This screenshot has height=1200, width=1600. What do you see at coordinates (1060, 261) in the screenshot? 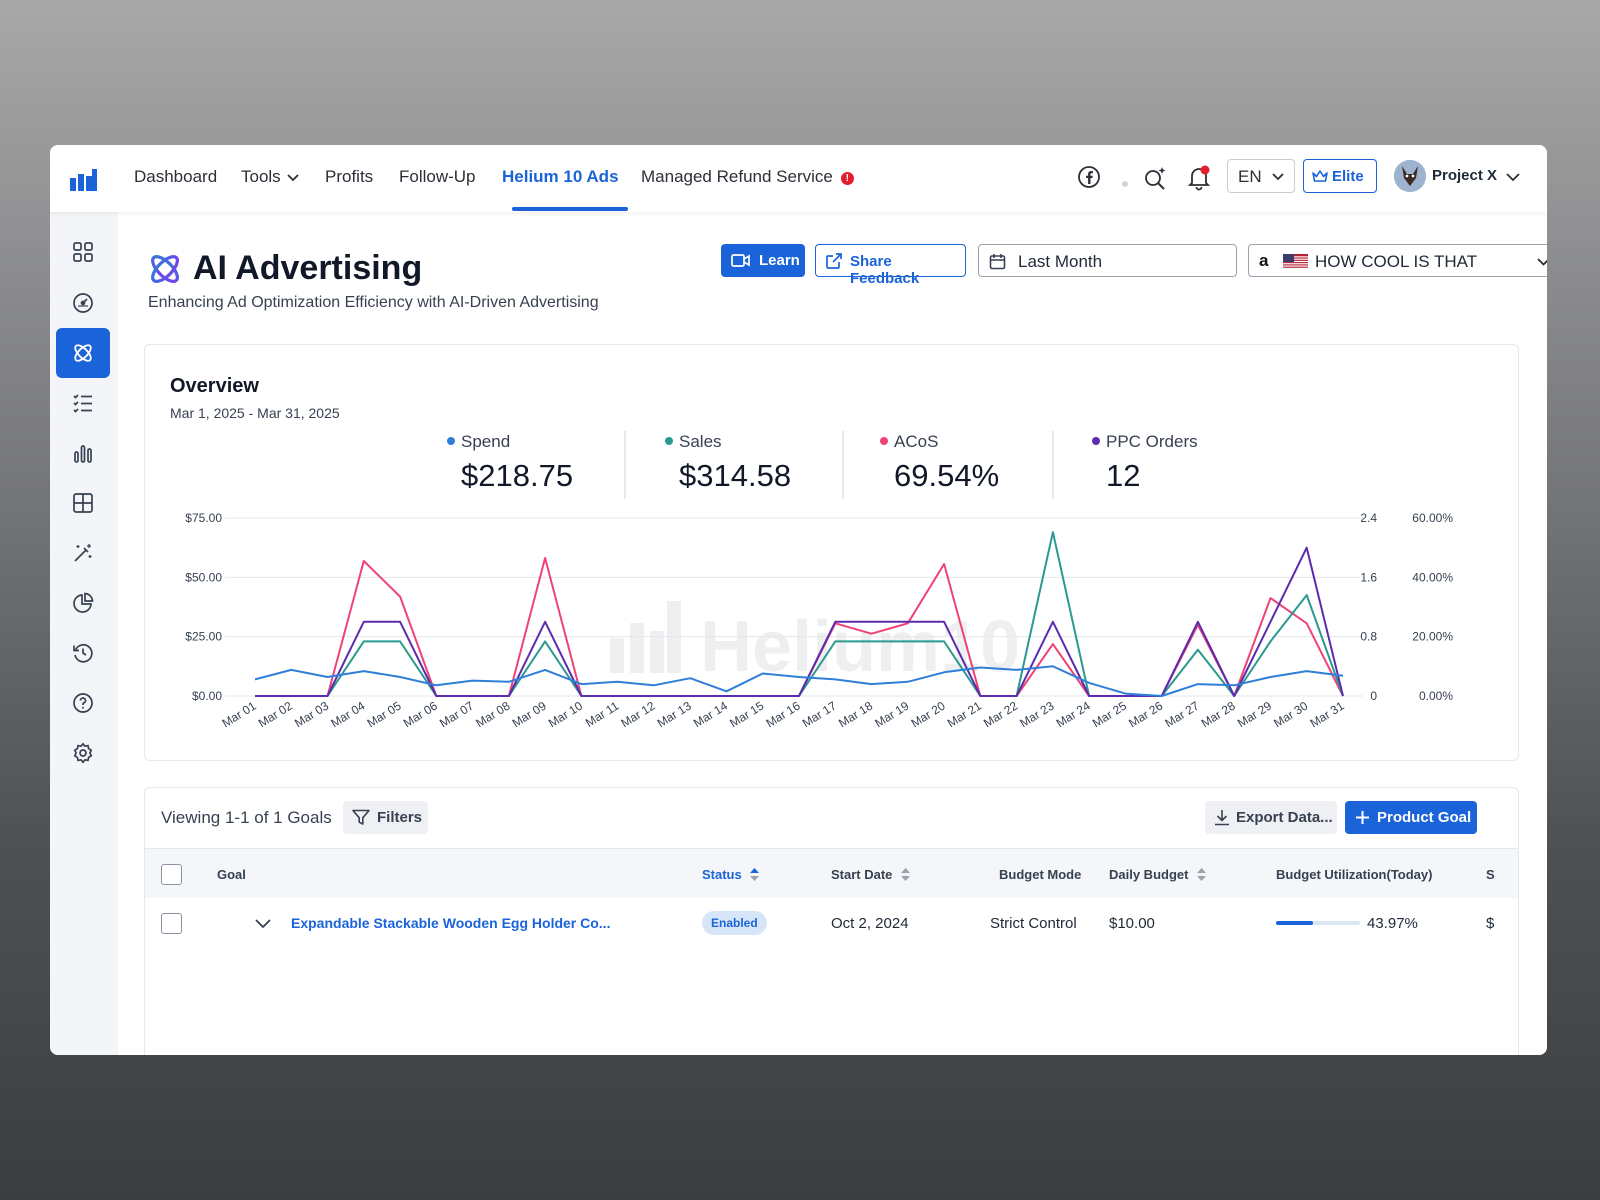
I see `date-range-value: Last Month` at bounding box center [1060, 261].